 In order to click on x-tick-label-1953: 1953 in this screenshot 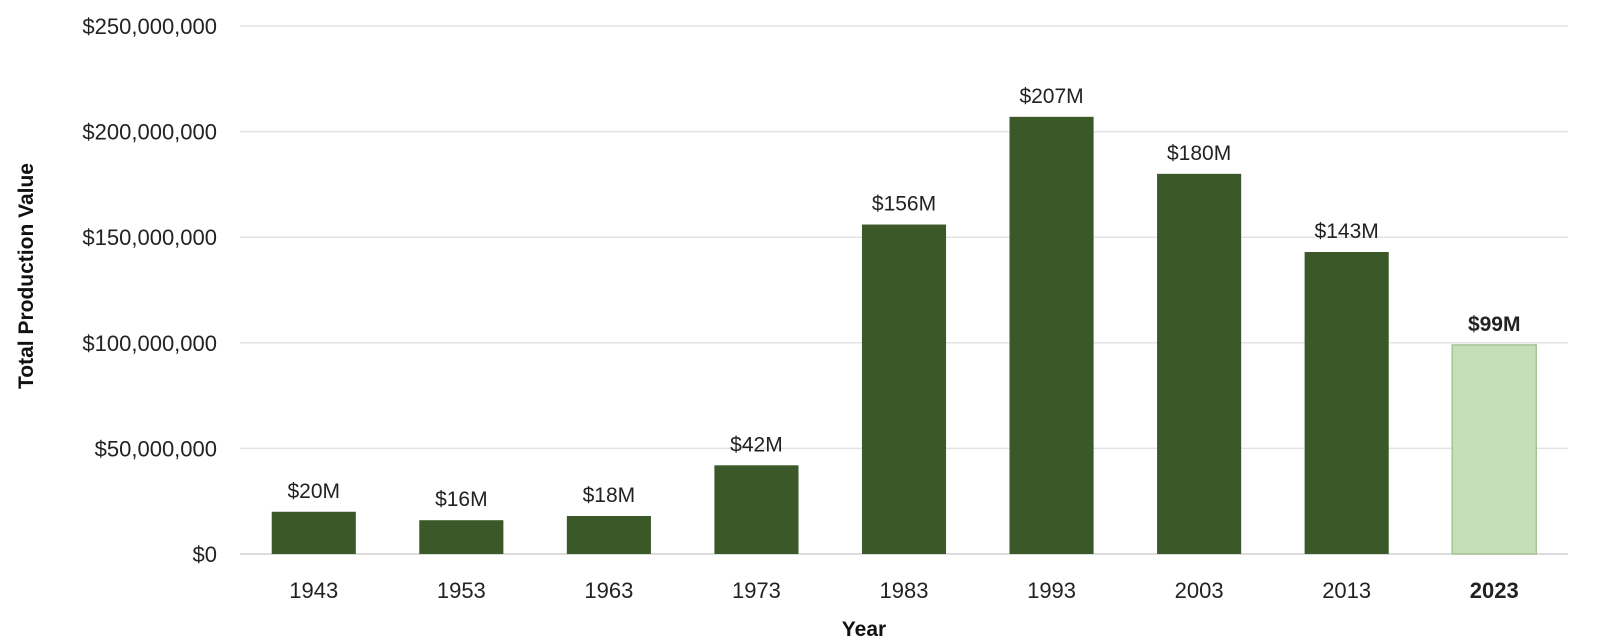, I will do `click(461, 590)`.